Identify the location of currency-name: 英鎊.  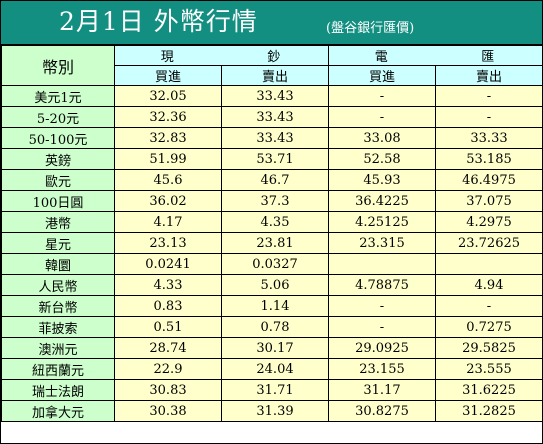
(58, 159).